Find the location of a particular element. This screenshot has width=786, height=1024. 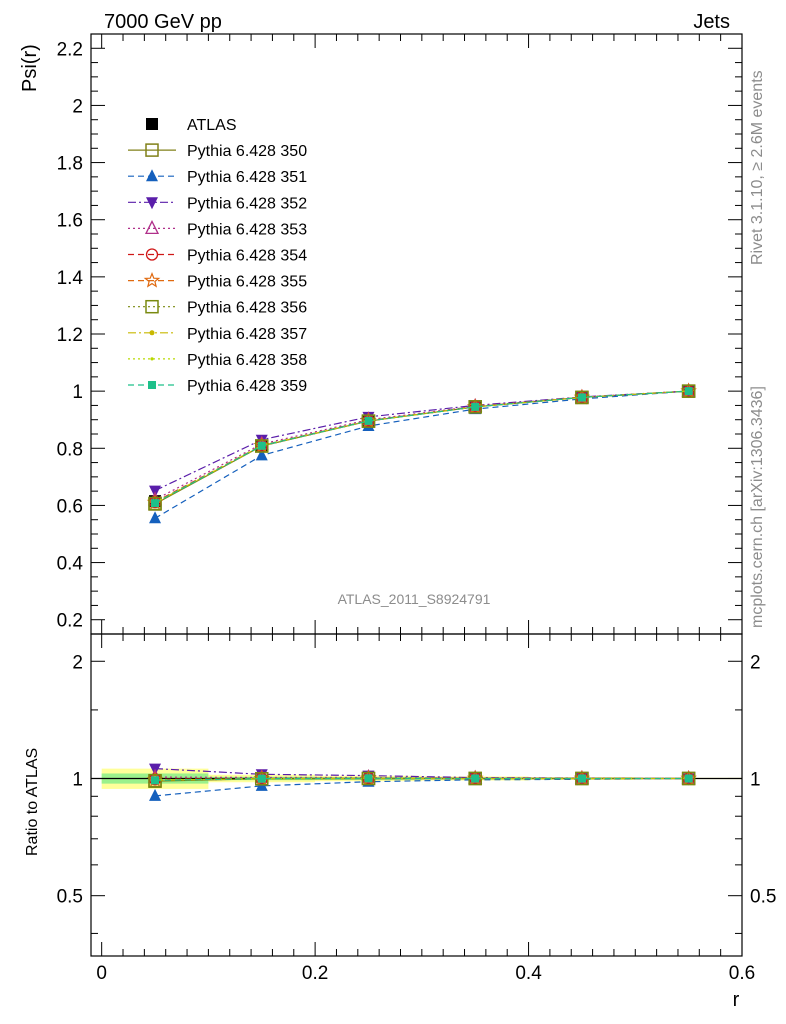

ratio-y-tick-label-right: 1 is located at coordinates (755, 779).